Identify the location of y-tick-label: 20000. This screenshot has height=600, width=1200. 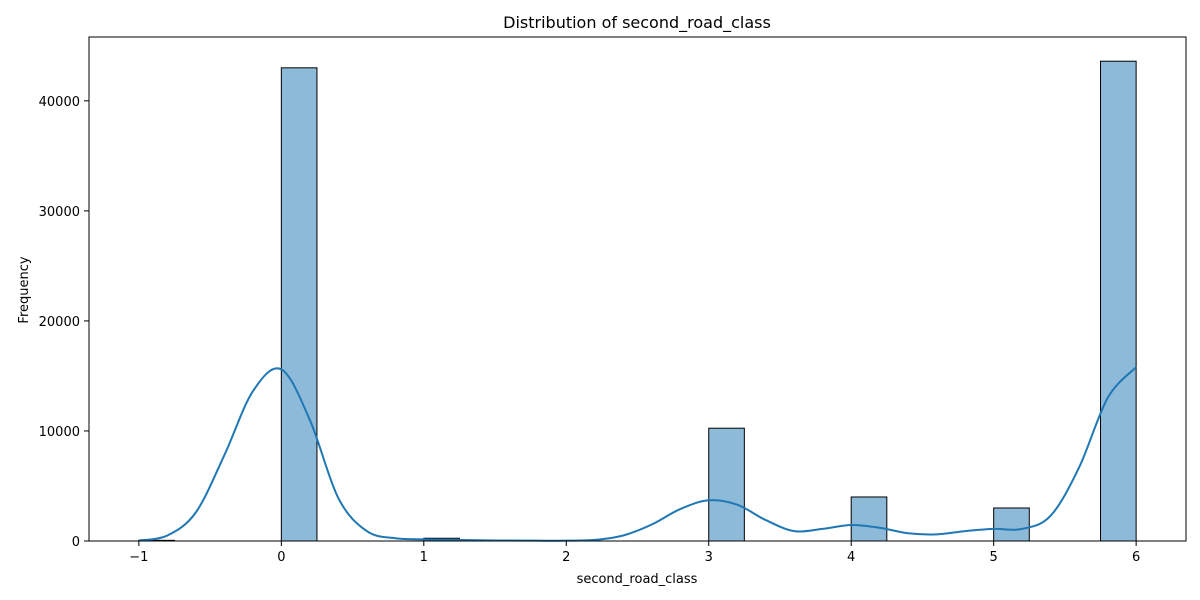
(59, 322).